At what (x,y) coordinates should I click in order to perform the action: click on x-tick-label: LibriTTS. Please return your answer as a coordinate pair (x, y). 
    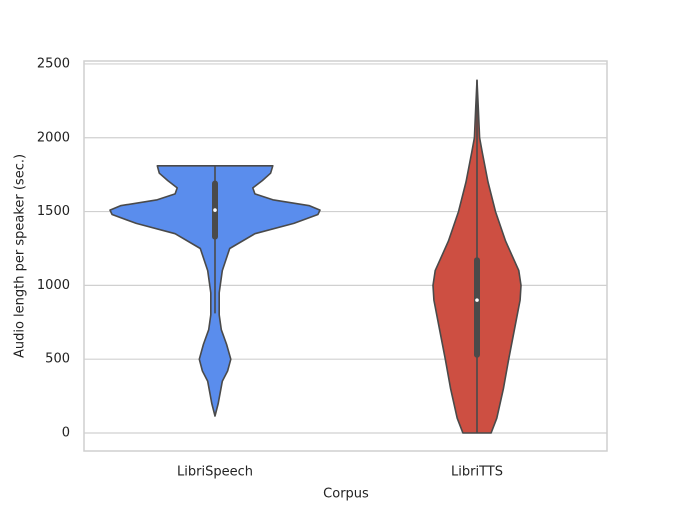
    Looking at the image, I should click on (477, 472).